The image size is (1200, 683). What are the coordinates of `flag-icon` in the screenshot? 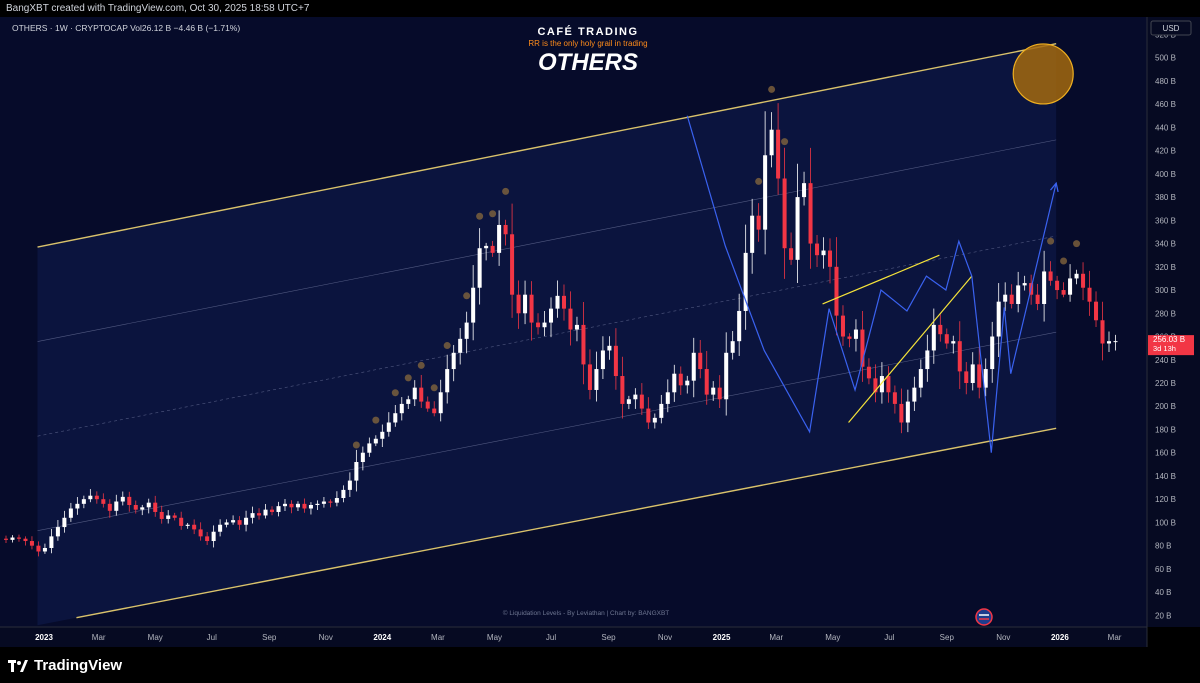 It's located at (984, 617).